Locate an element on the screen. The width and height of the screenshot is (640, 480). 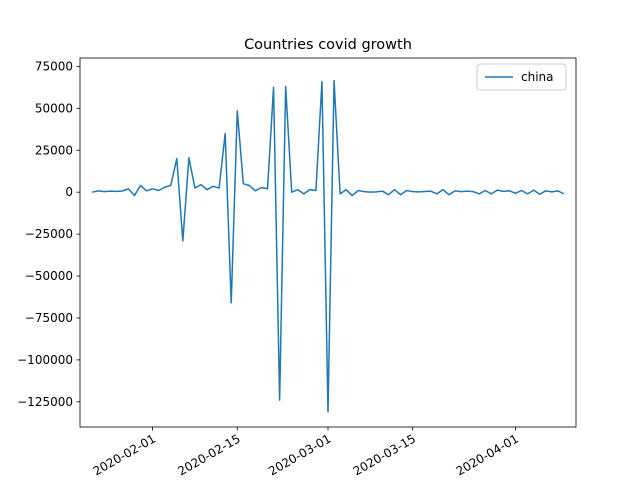
y-tick-label: 50000 is located at coordinates (54, 108).